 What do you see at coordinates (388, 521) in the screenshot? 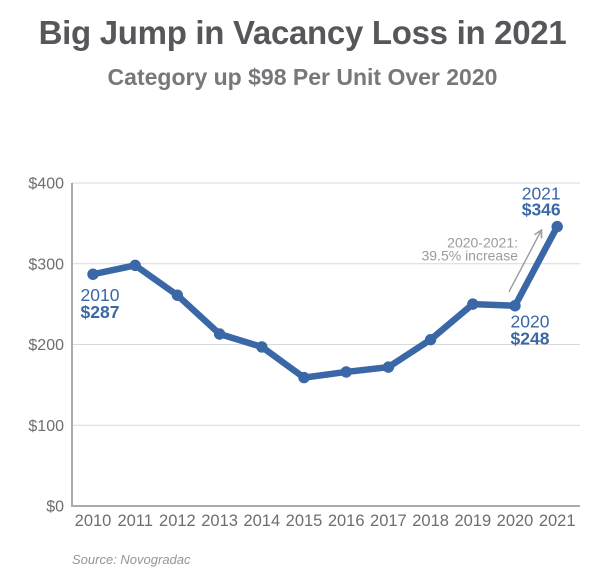
I see `x-axis-tick-label: 2017` at bounding box center [388, 521].